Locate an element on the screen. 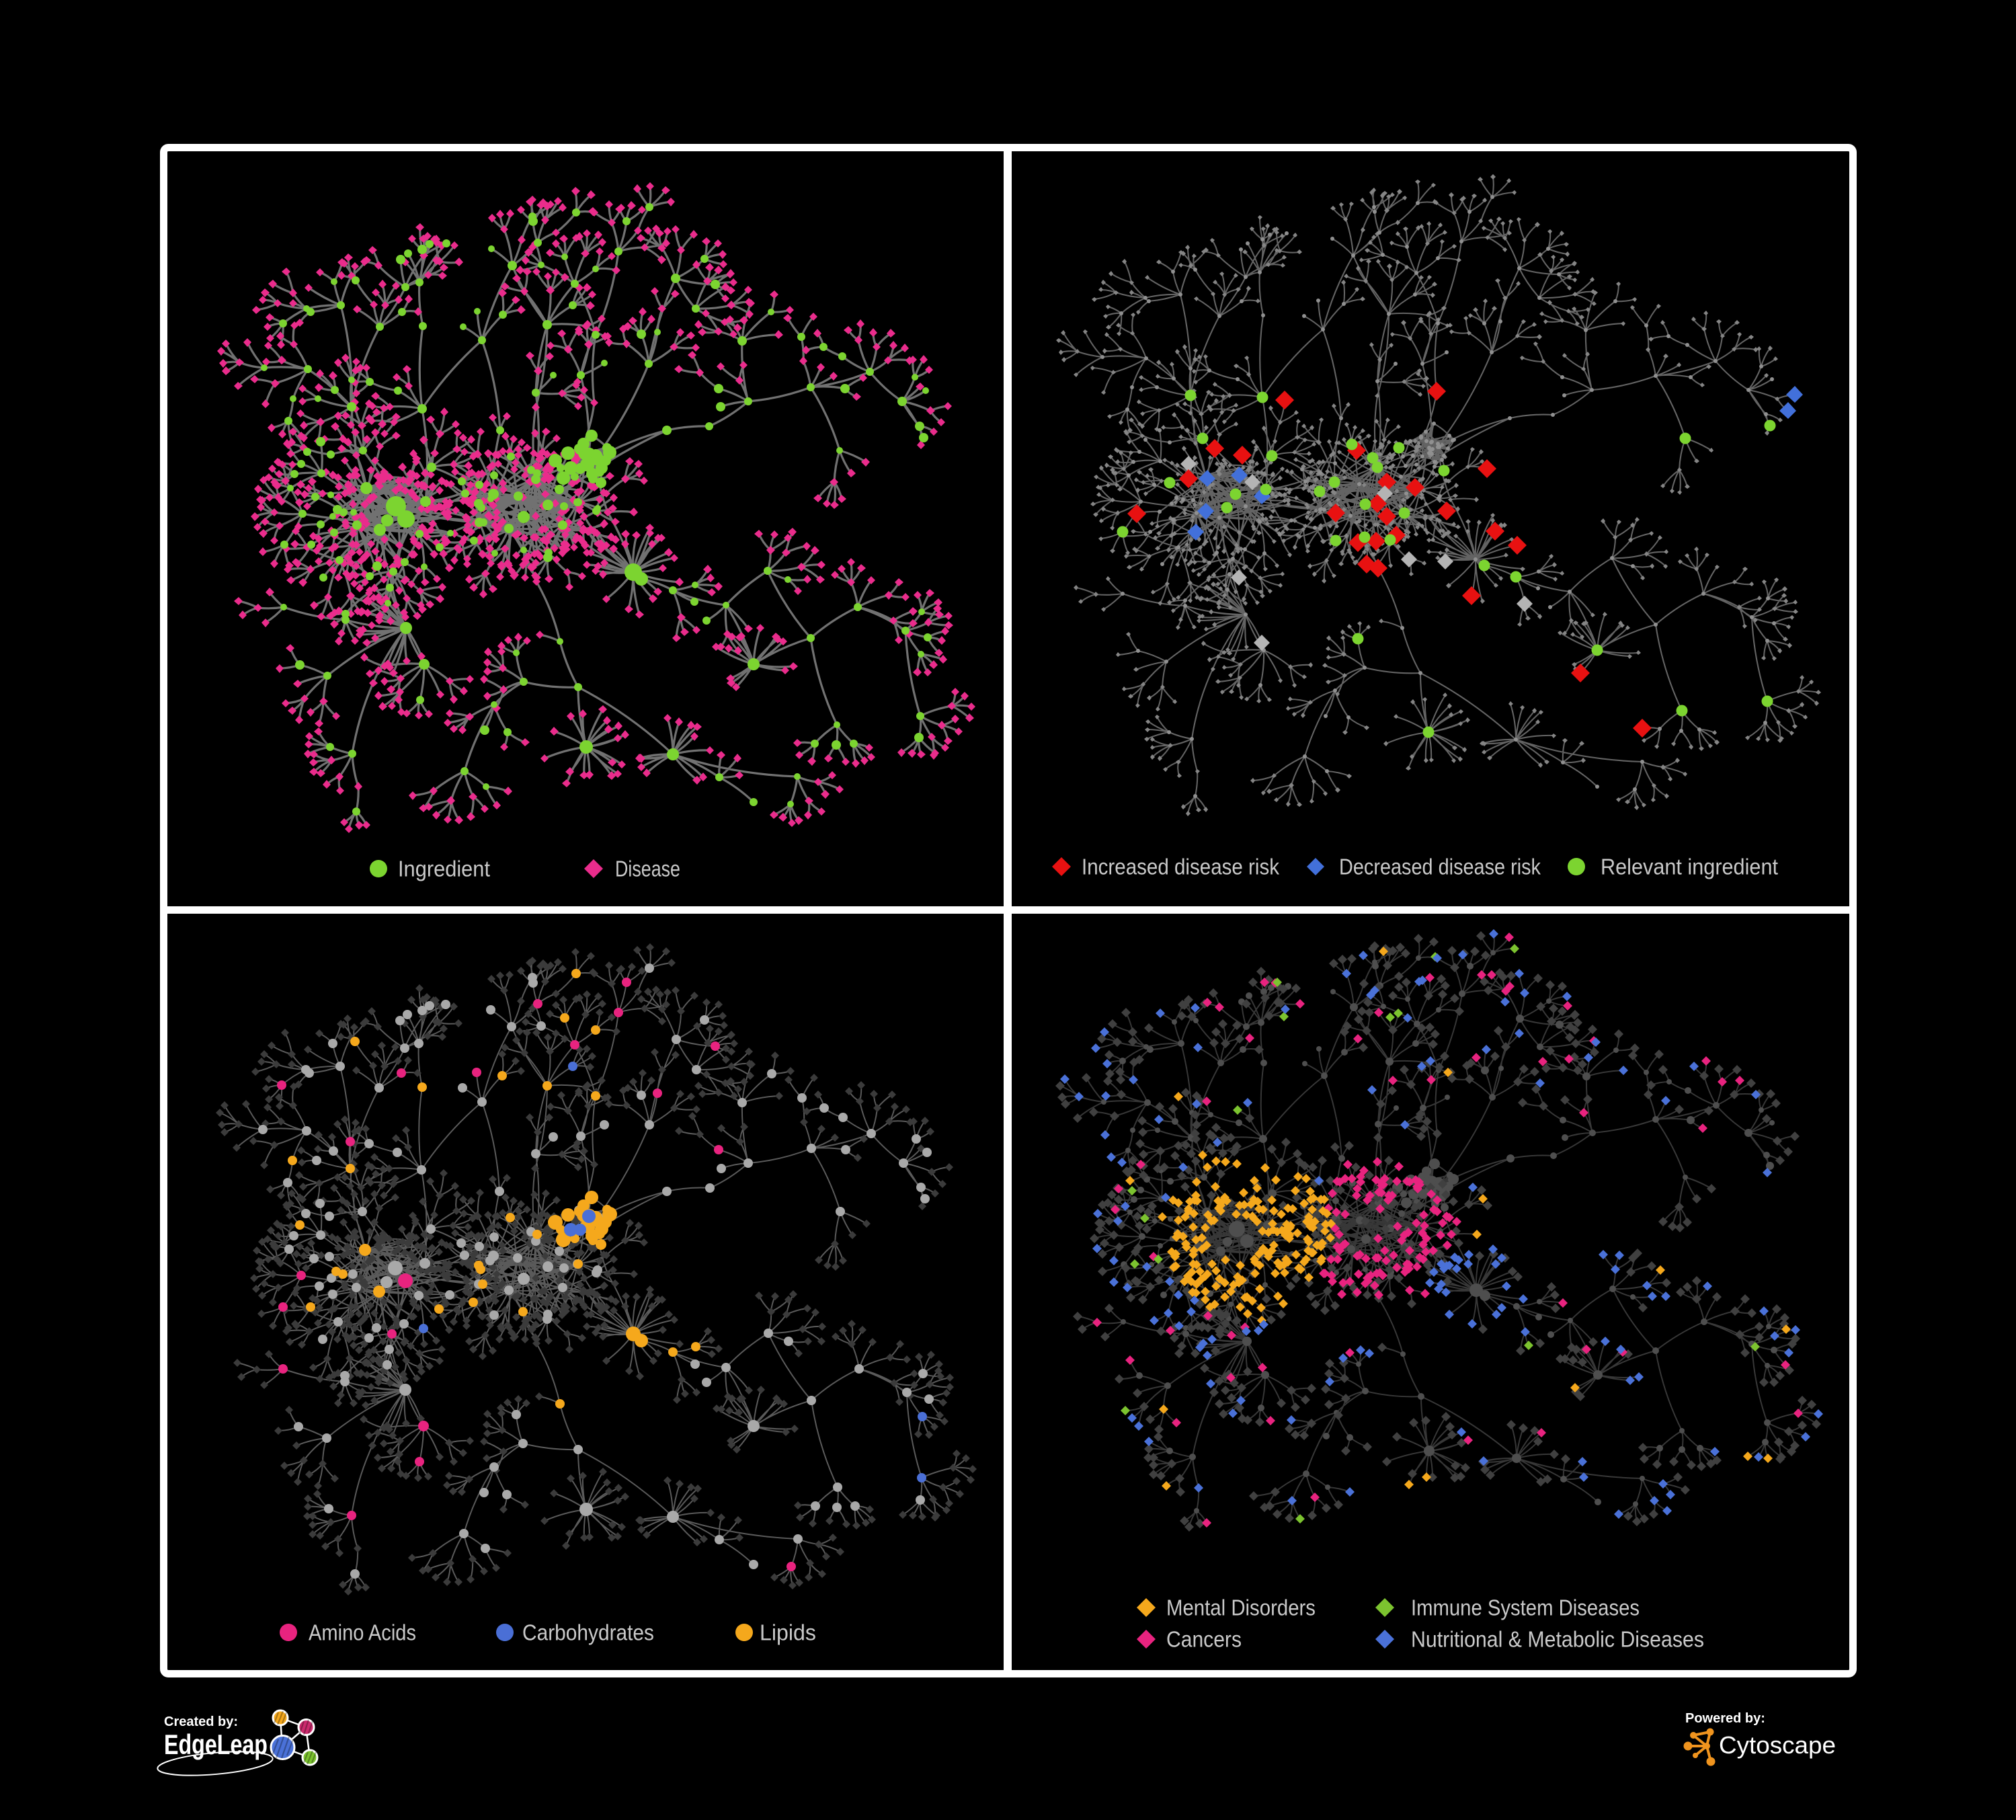 The height and width of the screenshot is (1820, 2016). svg-text: Decreased disease risk is located at coordinates (1440, 867).